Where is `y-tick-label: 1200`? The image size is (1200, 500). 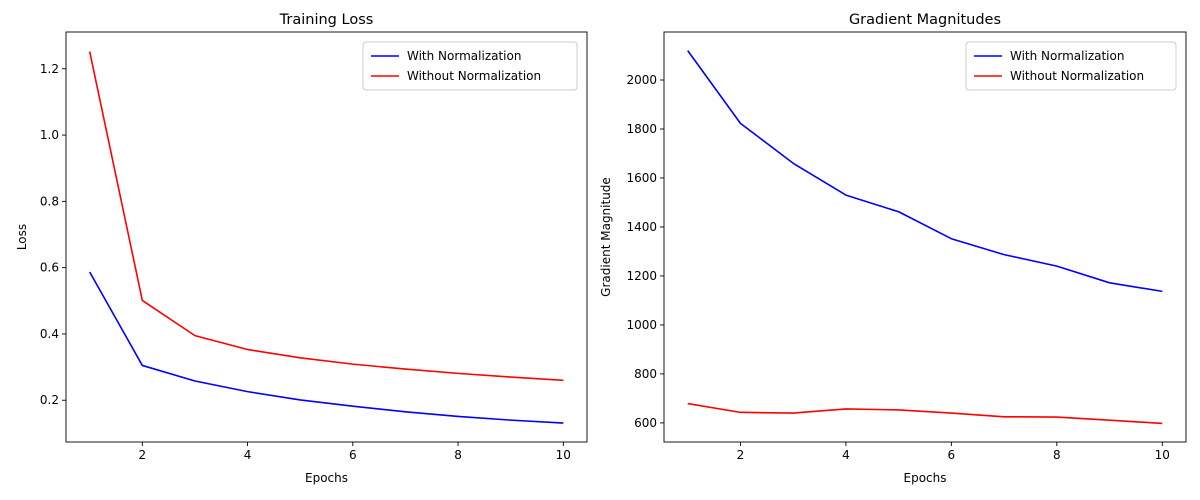
y-tick-label: 1200 is located at coordinates (641, 276).